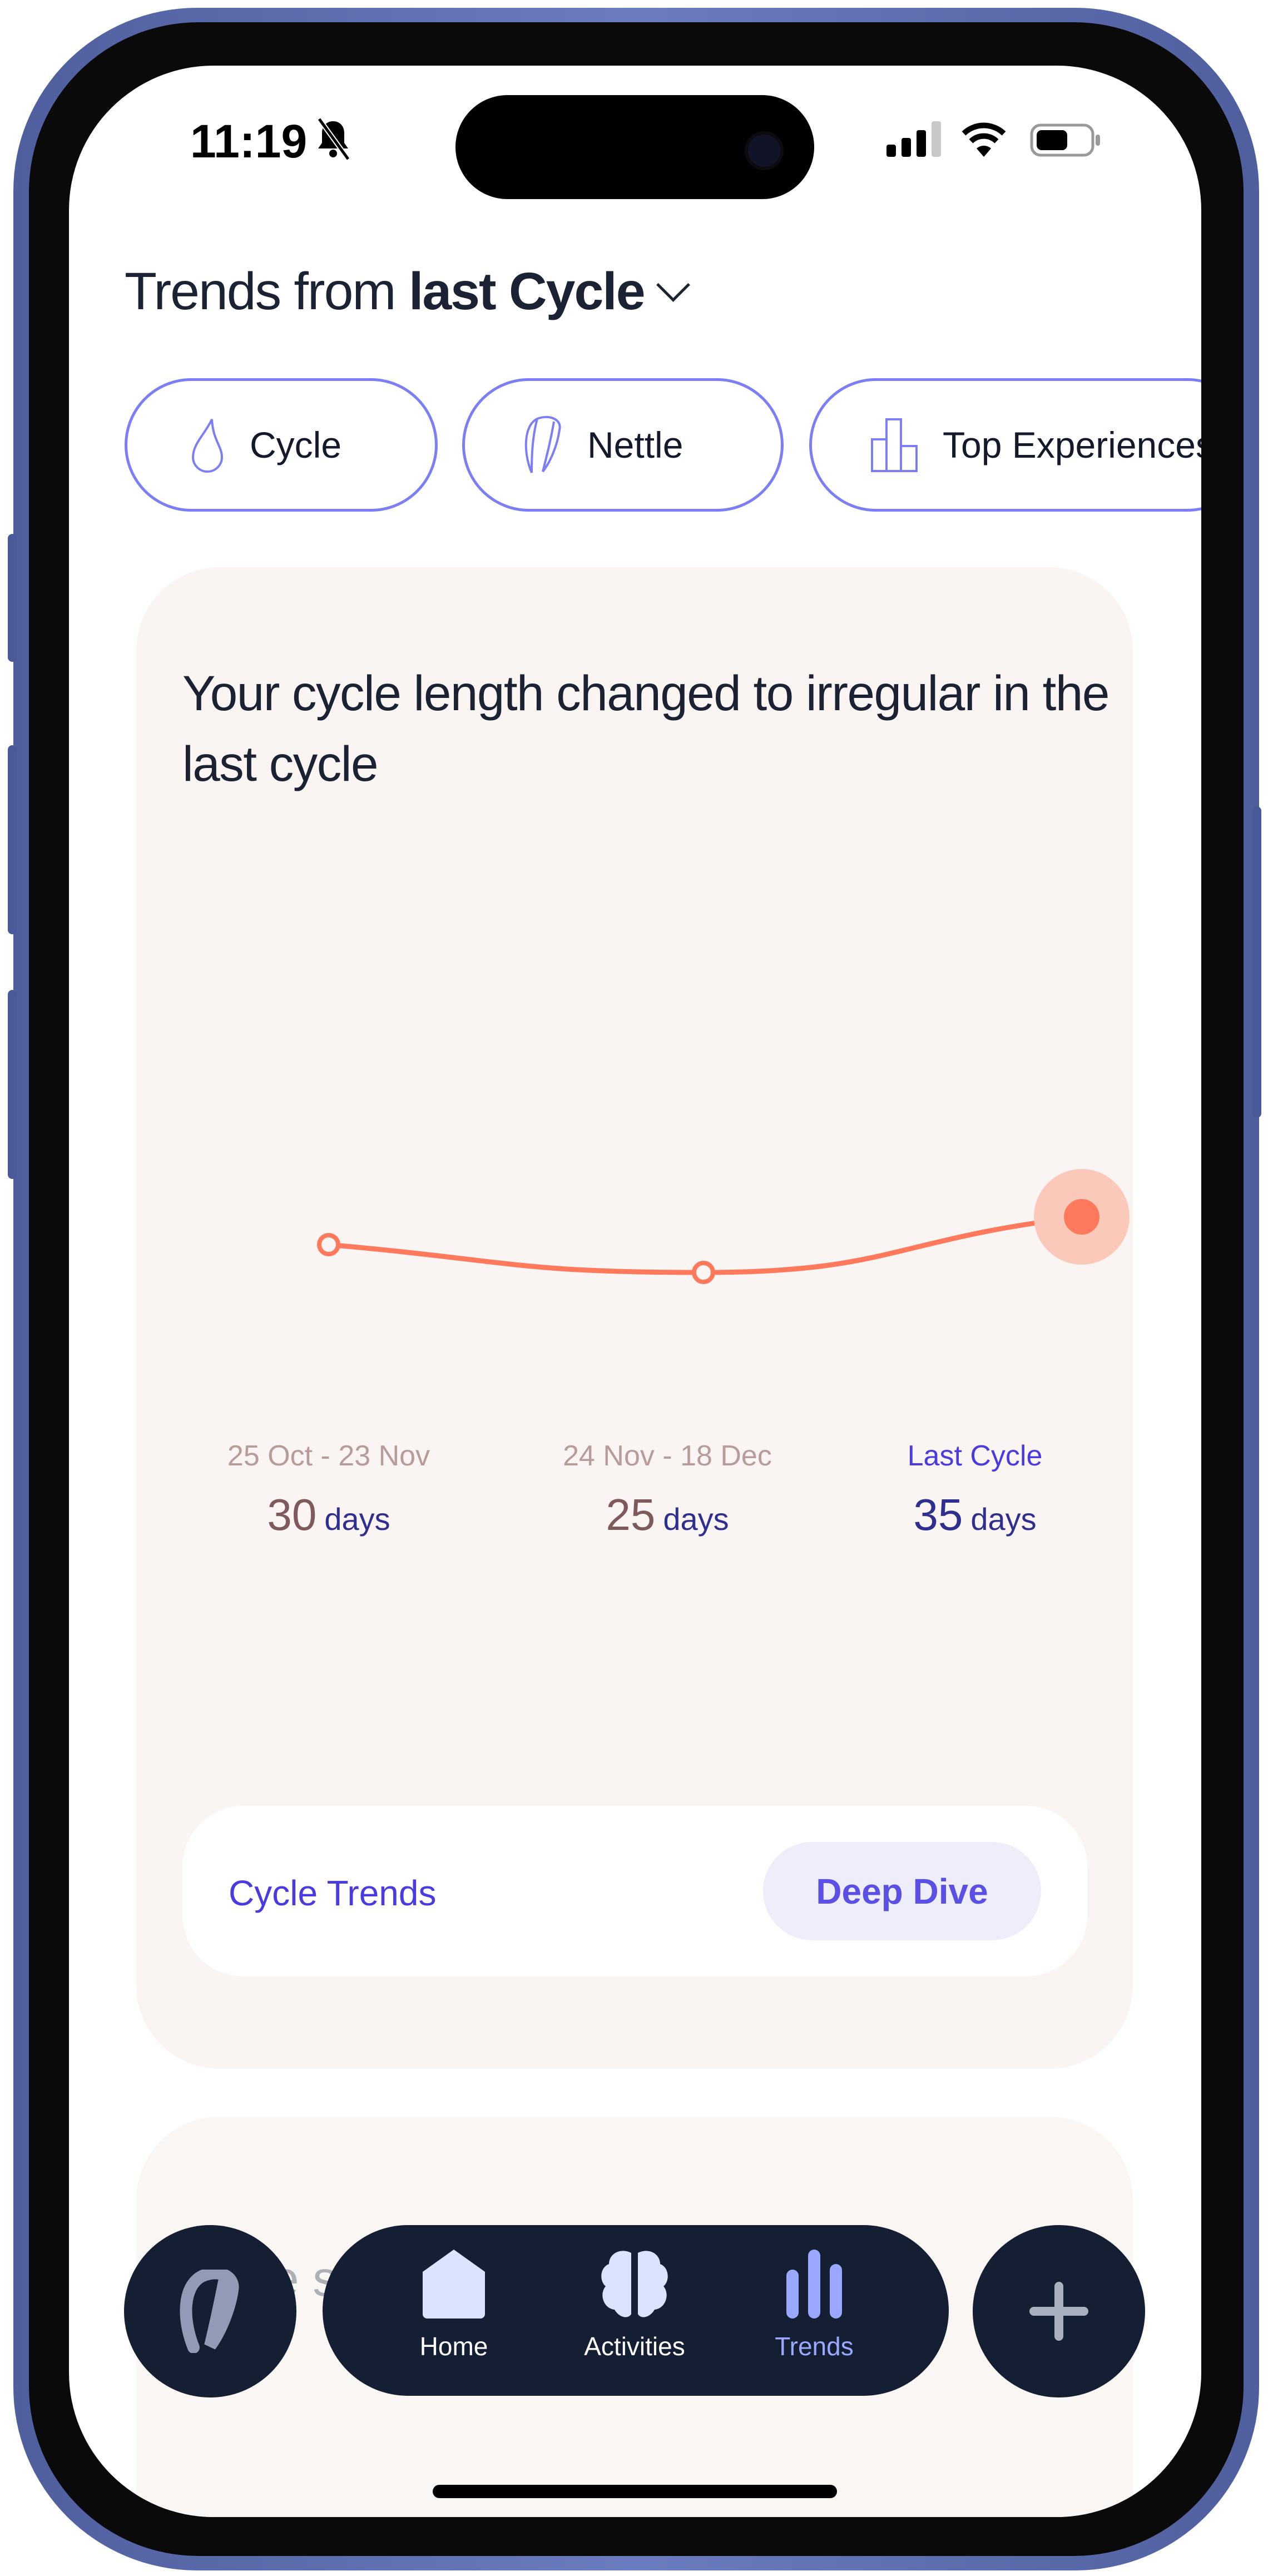  I want to click on bottom-nav: Home Activities Trends, so click(636, 2310).